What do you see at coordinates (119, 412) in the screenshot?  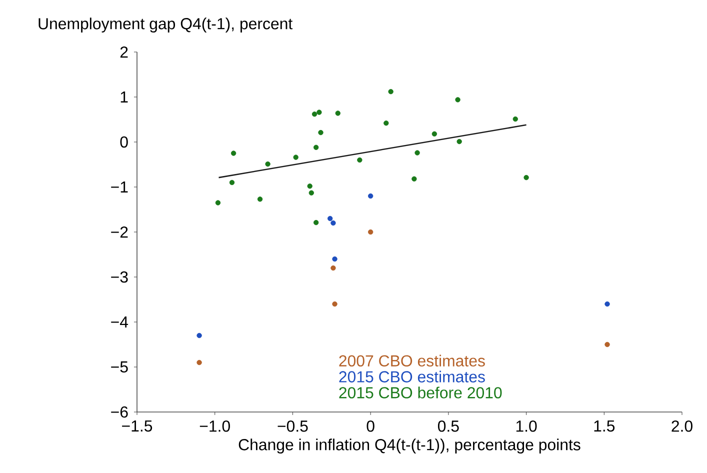 I see `y-tick-label: −6` at bounding box center [119, 412].